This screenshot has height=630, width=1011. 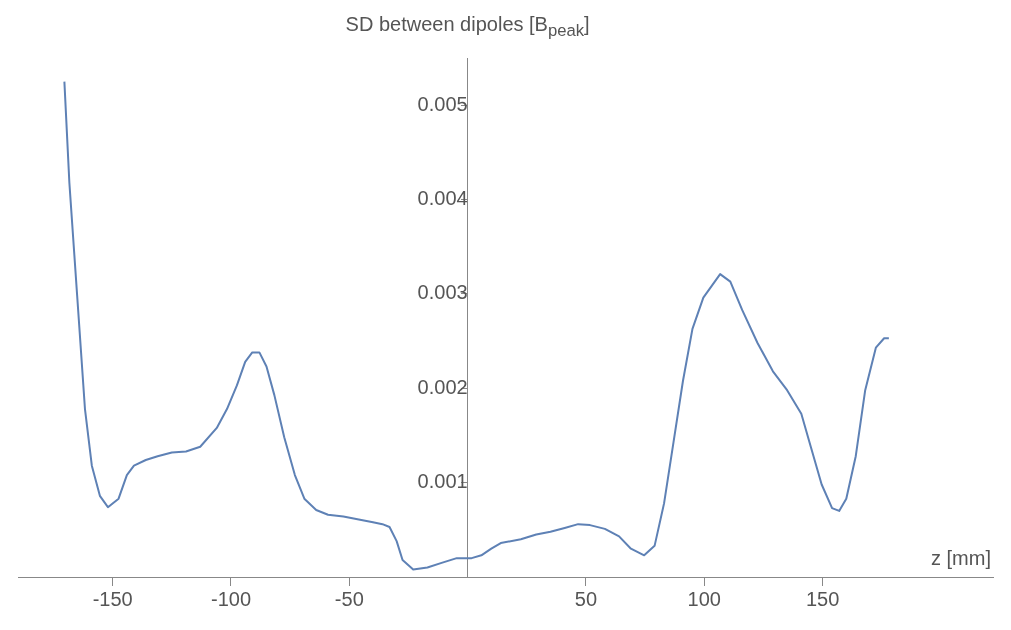 I want to click on y-tick-label: 0.003, so click(x=442, y=292).